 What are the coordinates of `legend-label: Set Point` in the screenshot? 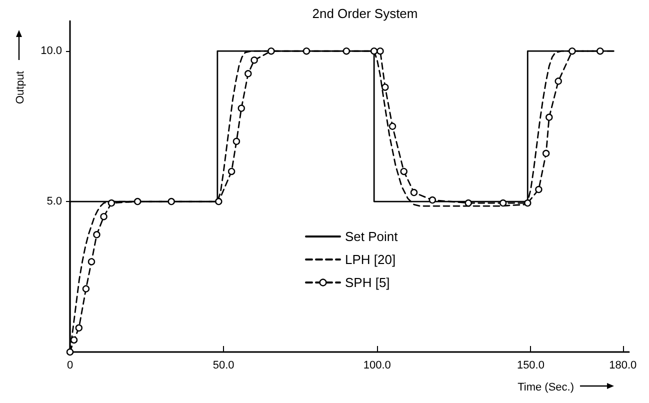 It's located at (371, 236).